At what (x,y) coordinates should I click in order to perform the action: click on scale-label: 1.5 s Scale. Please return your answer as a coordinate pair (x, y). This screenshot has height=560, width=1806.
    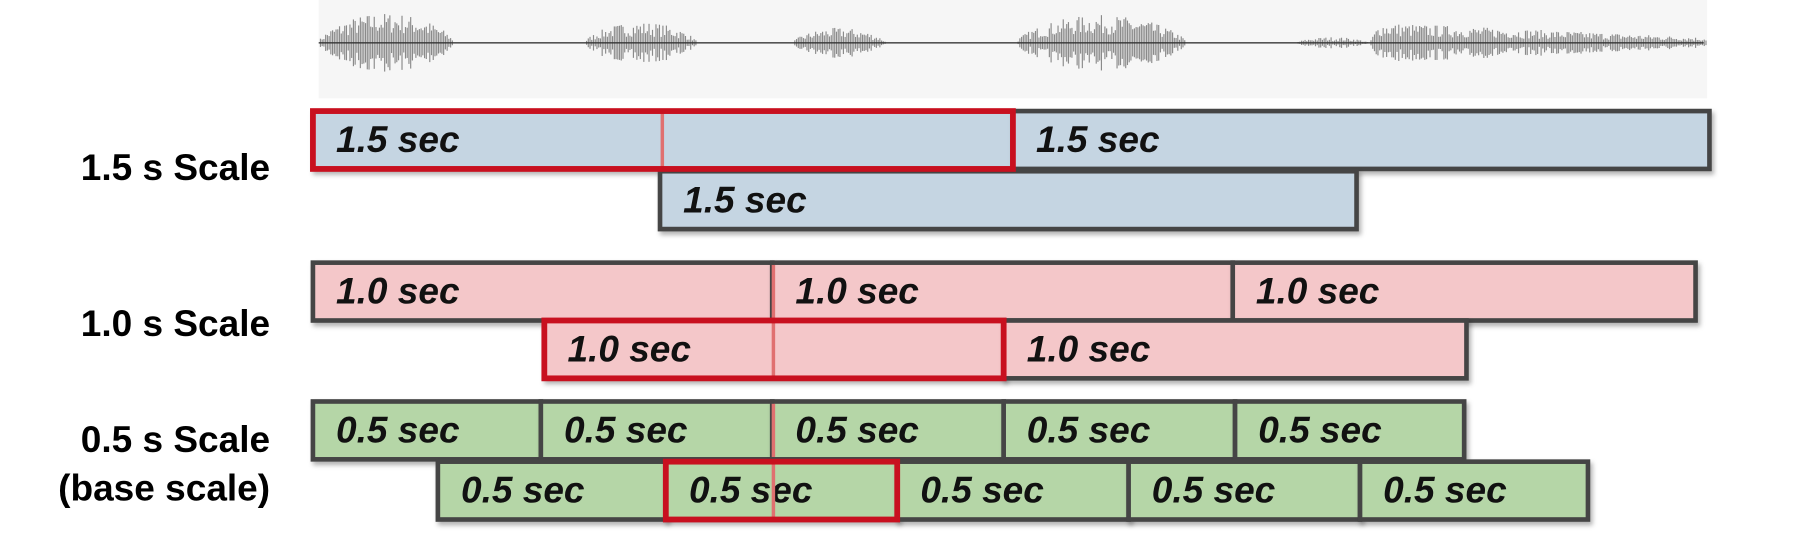
    Looking at the image, I should click on (175, 167).